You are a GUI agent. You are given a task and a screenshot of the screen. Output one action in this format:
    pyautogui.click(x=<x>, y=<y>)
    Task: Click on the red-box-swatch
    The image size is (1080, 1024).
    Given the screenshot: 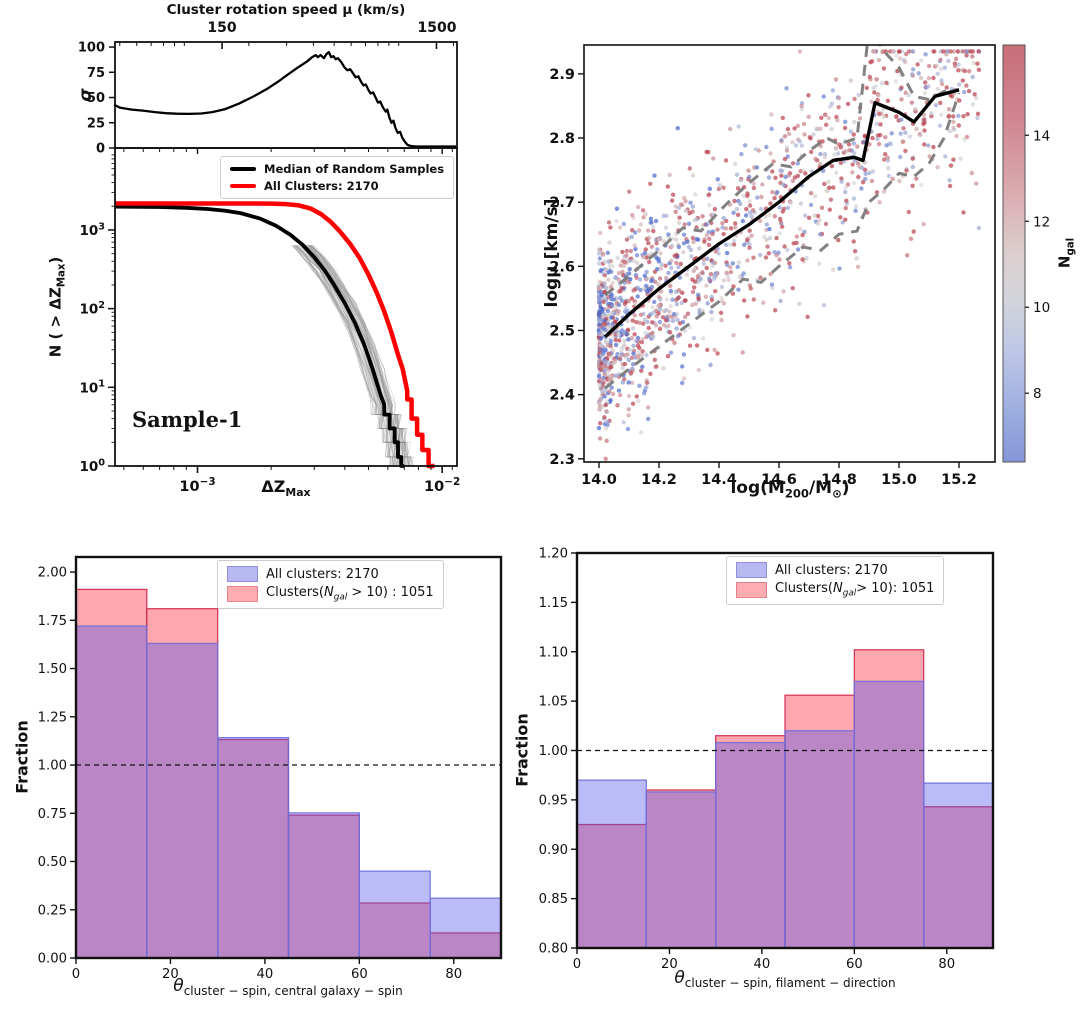 What is the action you would take?
    pyautogui.click(x=242, y=593)
    